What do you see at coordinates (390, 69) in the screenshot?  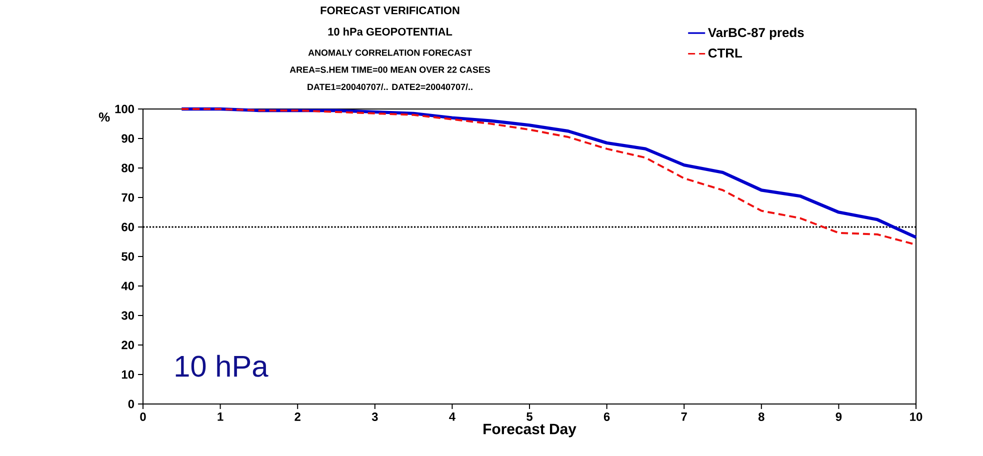 I see `text: AREA=S.HEM TIME=00 MEAN OVER 22 CASES` at bounding box center [390, 69].